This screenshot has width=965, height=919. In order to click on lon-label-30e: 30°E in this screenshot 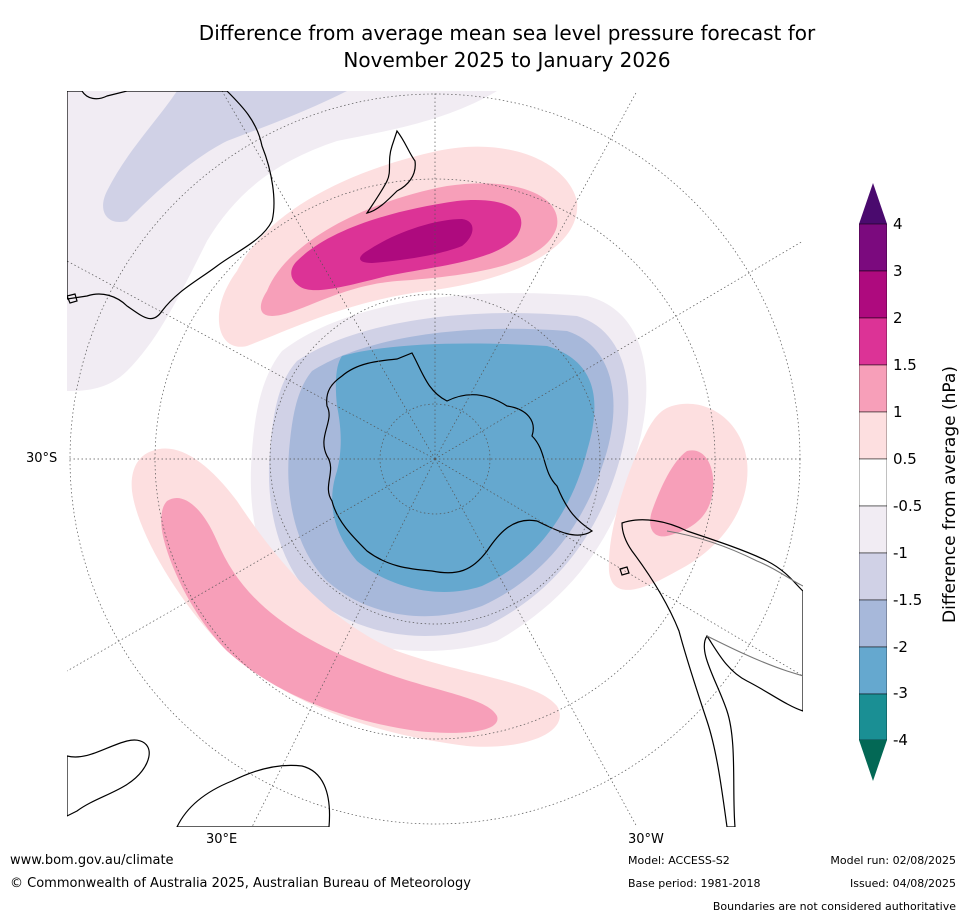, I will do `click(222, 839)`.